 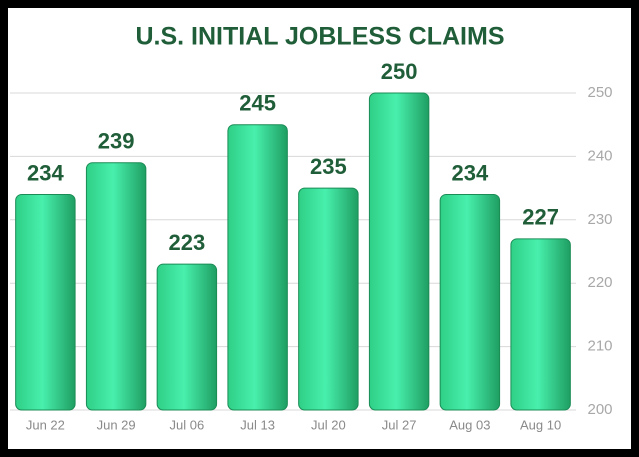 I want to click on value-label: 235, so click(x=328, y=166).